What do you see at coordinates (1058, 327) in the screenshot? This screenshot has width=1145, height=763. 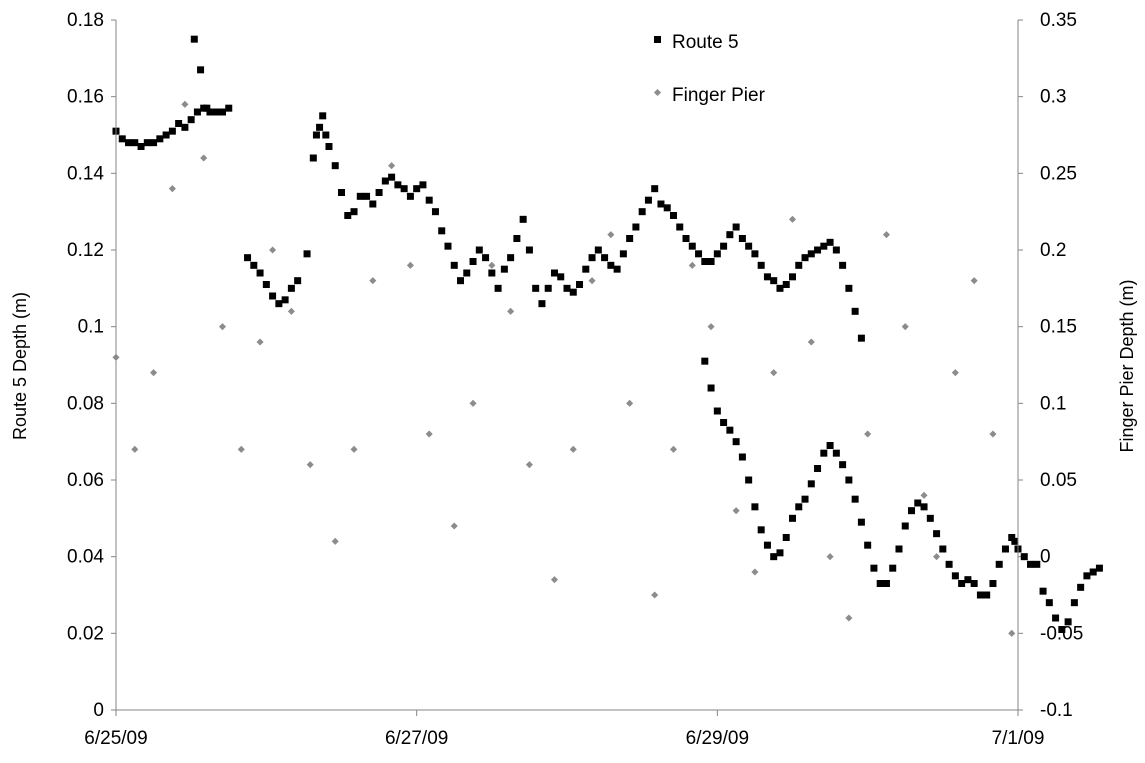 I see `y-right-tick-label: 0.15` at bounding box center [1058, 327].